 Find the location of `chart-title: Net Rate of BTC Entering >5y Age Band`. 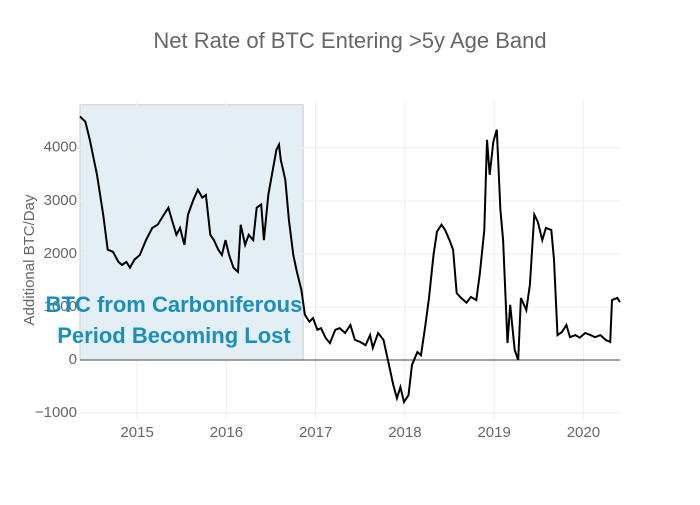

chart-title: Net Rate of BTC Entering >5y Age Band is located at coordinates (349, 40).